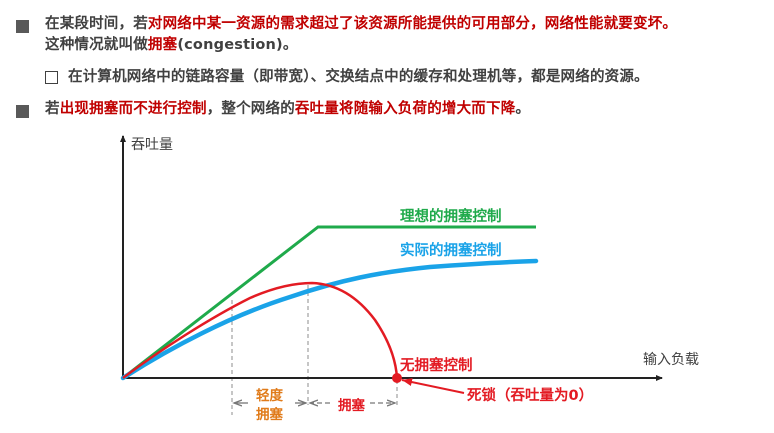 The height and width of the screenshot is (433, 774). Describe the element at coordinates (451, 251) in the screenshot. I see `actual-control-label: 实际的拥塞控制` at that location.